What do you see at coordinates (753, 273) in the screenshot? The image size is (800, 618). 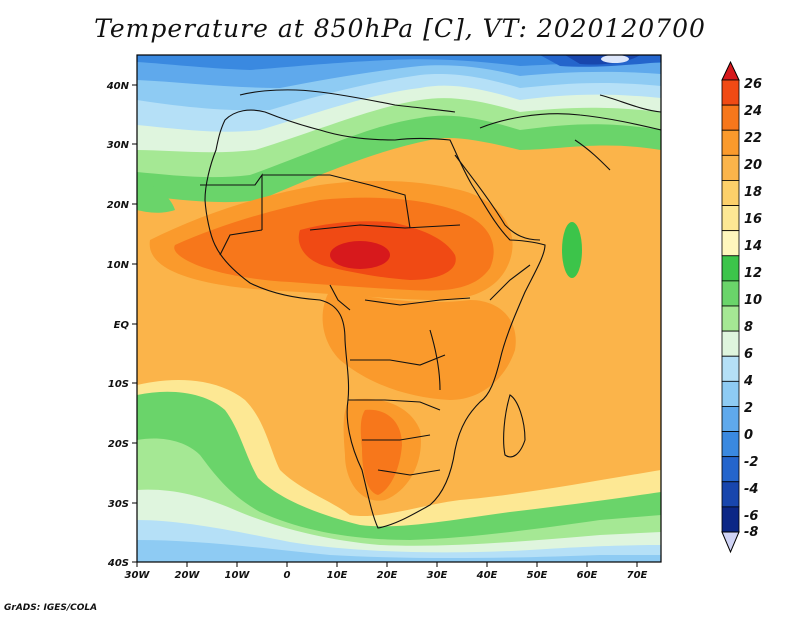 I see `colorbar-tick-label: 12` at bounding box center [753, 273].